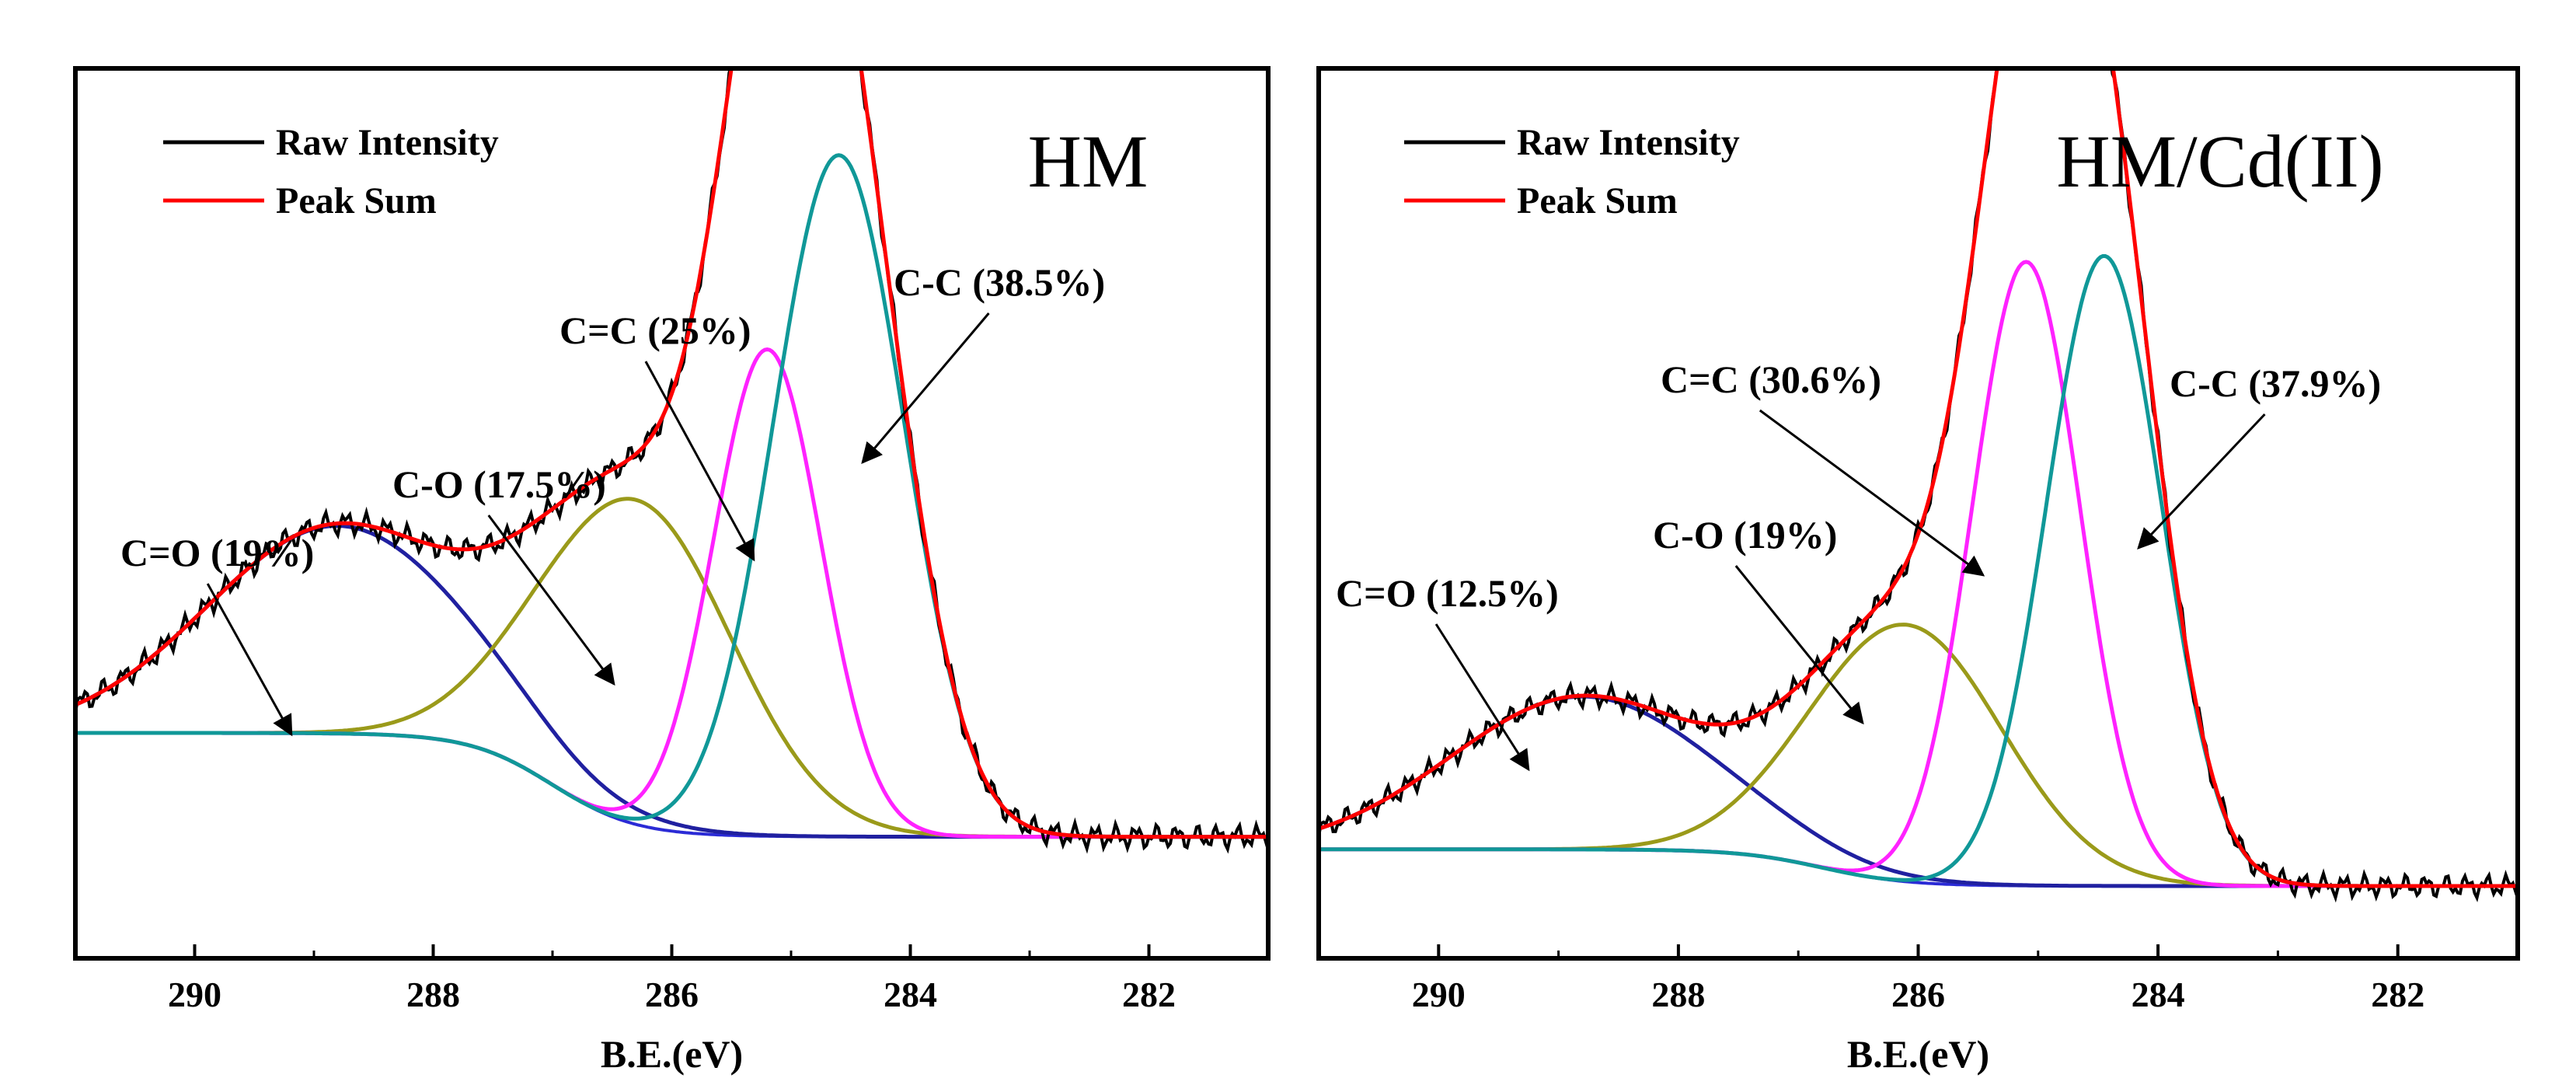  Describe the element at coordinates (1088, 161) in the screenshot. I see `sample-label: HM` at that location.